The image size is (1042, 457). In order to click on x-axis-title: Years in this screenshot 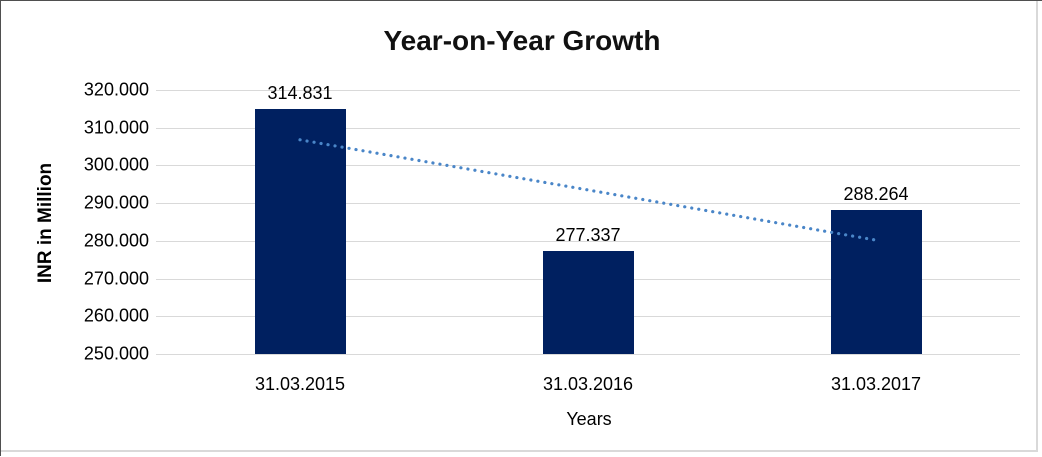, I will do `click(589, 419)`.